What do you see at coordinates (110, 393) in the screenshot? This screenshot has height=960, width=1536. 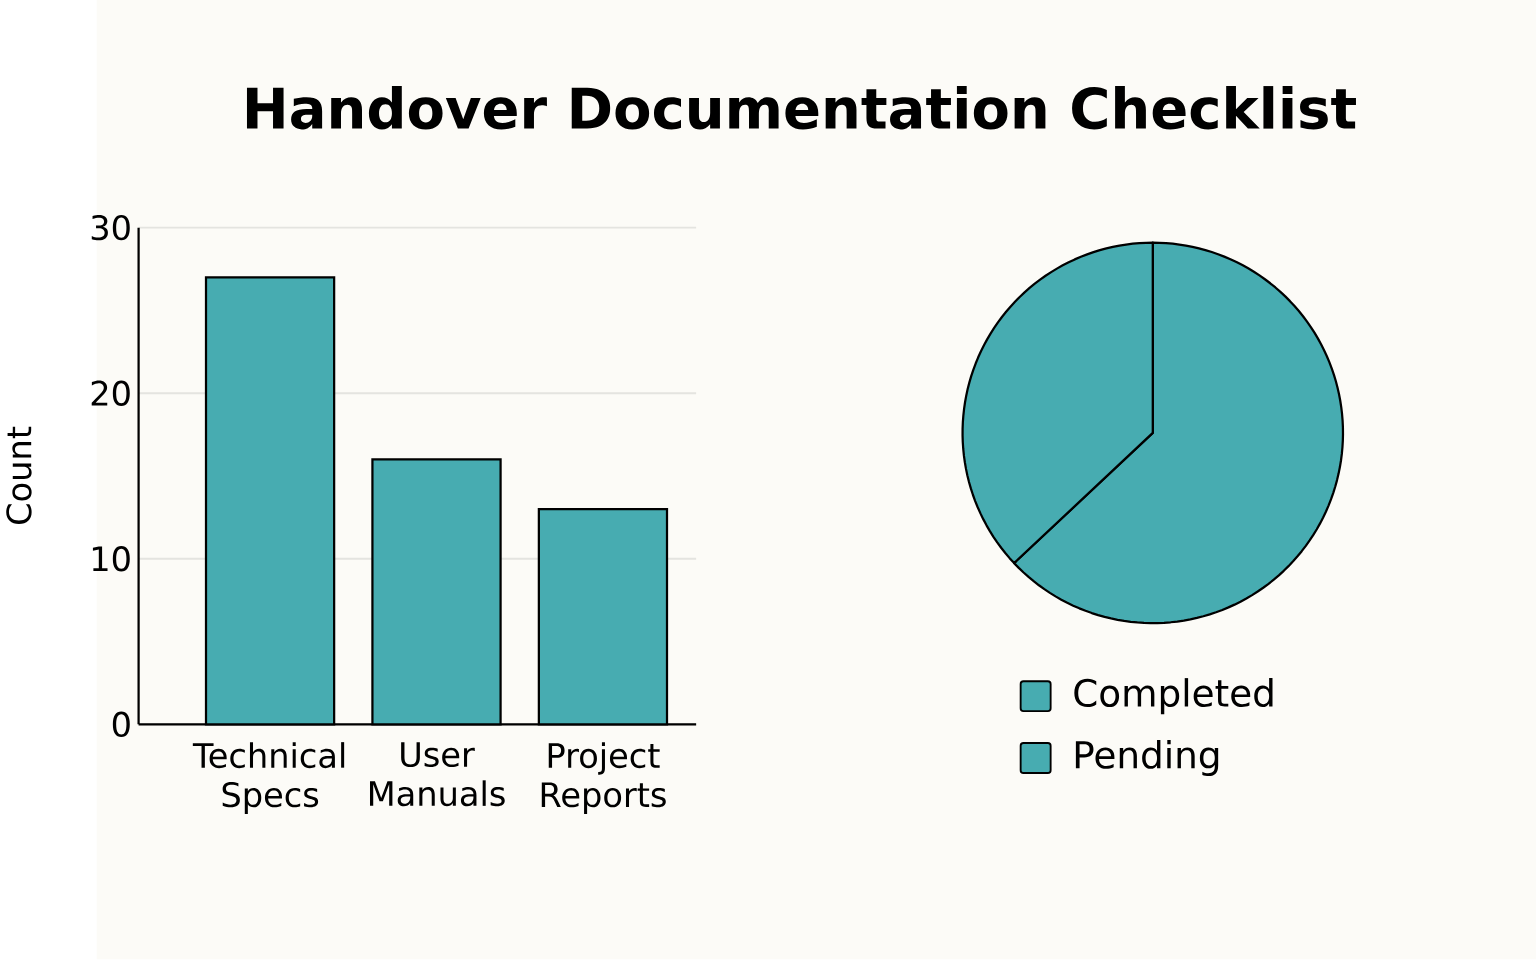 I see `y-tick-label: 20` at bounding box center [110, 393].